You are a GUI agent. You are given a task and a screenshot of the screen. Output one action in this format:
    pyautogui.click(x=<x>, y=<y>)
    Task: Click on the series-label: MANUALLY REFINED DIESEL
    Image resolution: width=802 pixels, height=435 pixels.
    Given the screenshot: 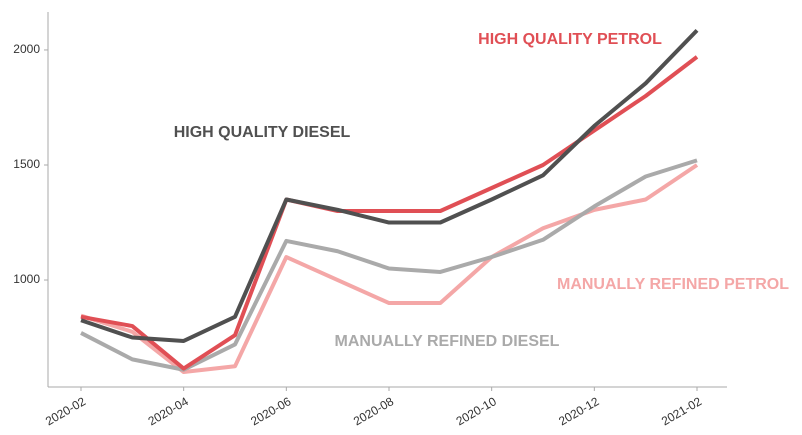 What is the action you would take?
    pyautogui.click(x=447, y=341)
    